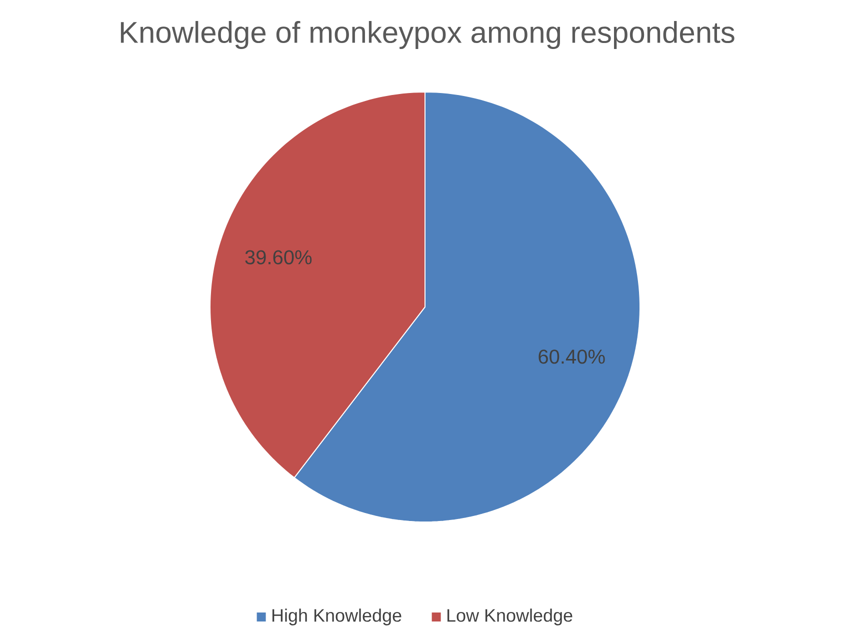 Image resolution: width=854 pixels, height=642 pixels. Describe the element at coordinates (571, 357) in the screenshot. I see `data-label: 60.40%` at that location.